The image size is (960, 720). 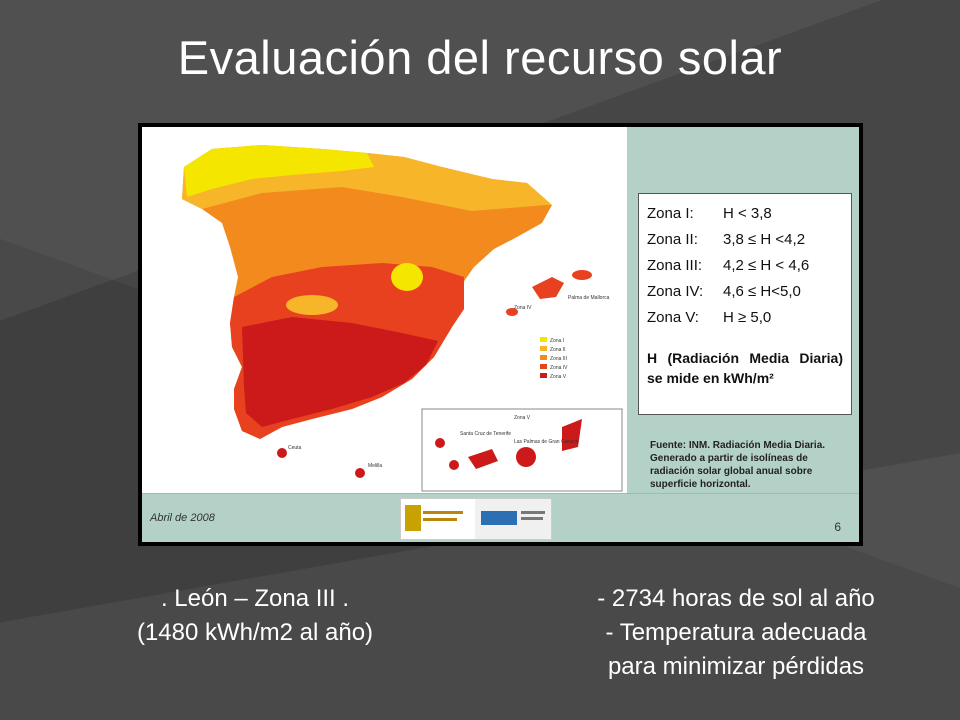 I want to click on legend-zone-range: 4,2 ≤ H < 4,6, so click(x=766, y=265).